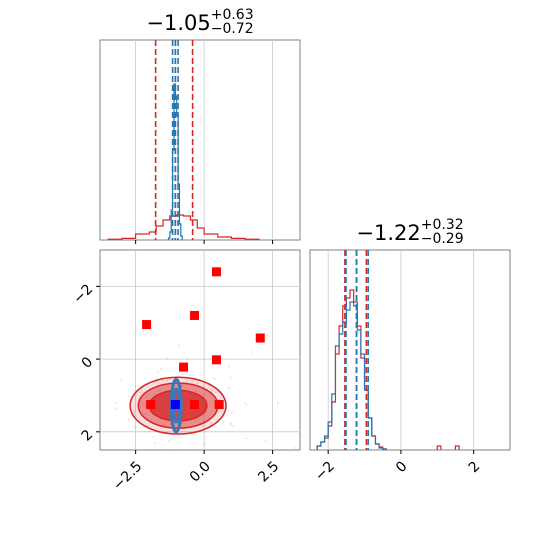 The image size is (550, 550). I want to click on marginal1-panel, so click(200, 141).